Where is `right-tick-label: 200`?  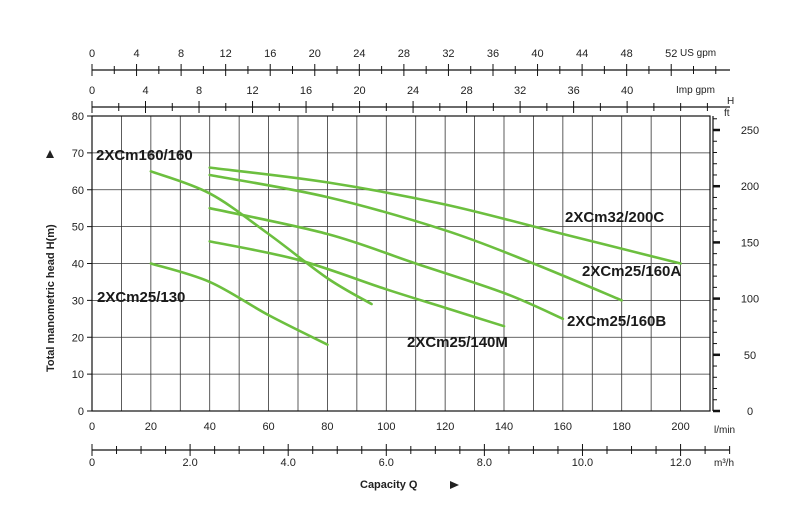
right-tick-label: 200 is located at coordinates (750, 187).